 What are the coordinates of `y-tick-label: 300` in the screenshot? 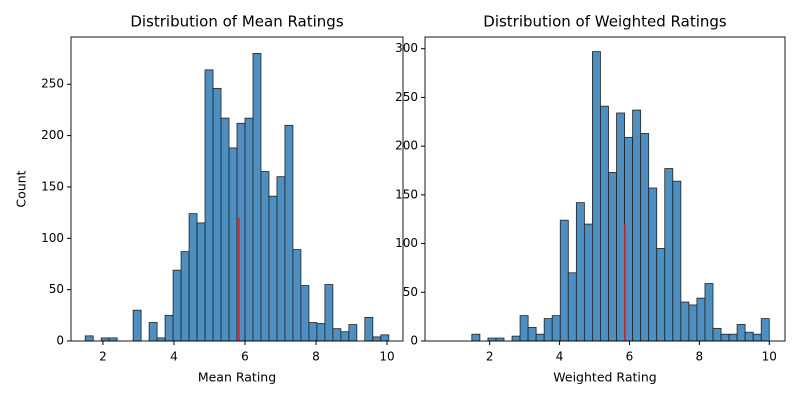 It's located at (406, 48).